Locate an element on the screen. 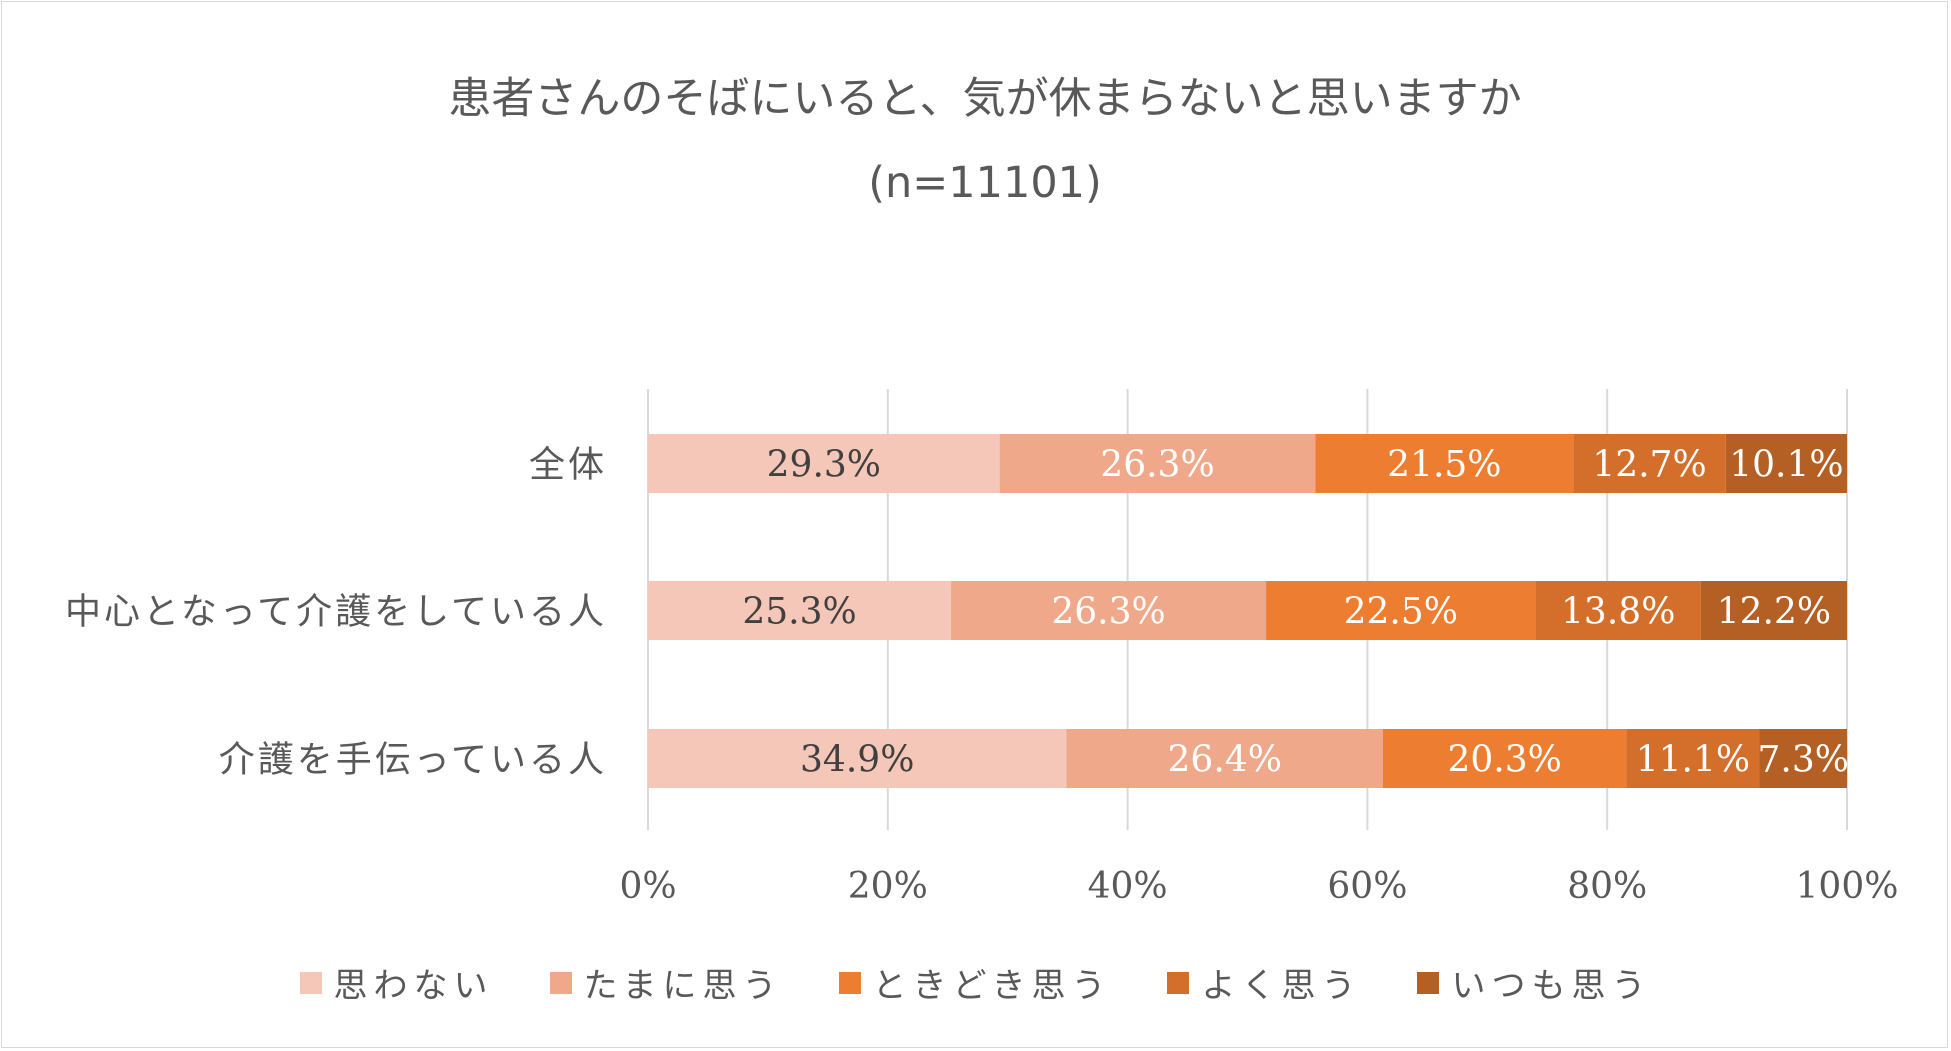  data-label: 7.3% is located at coordinates (1803, 760).